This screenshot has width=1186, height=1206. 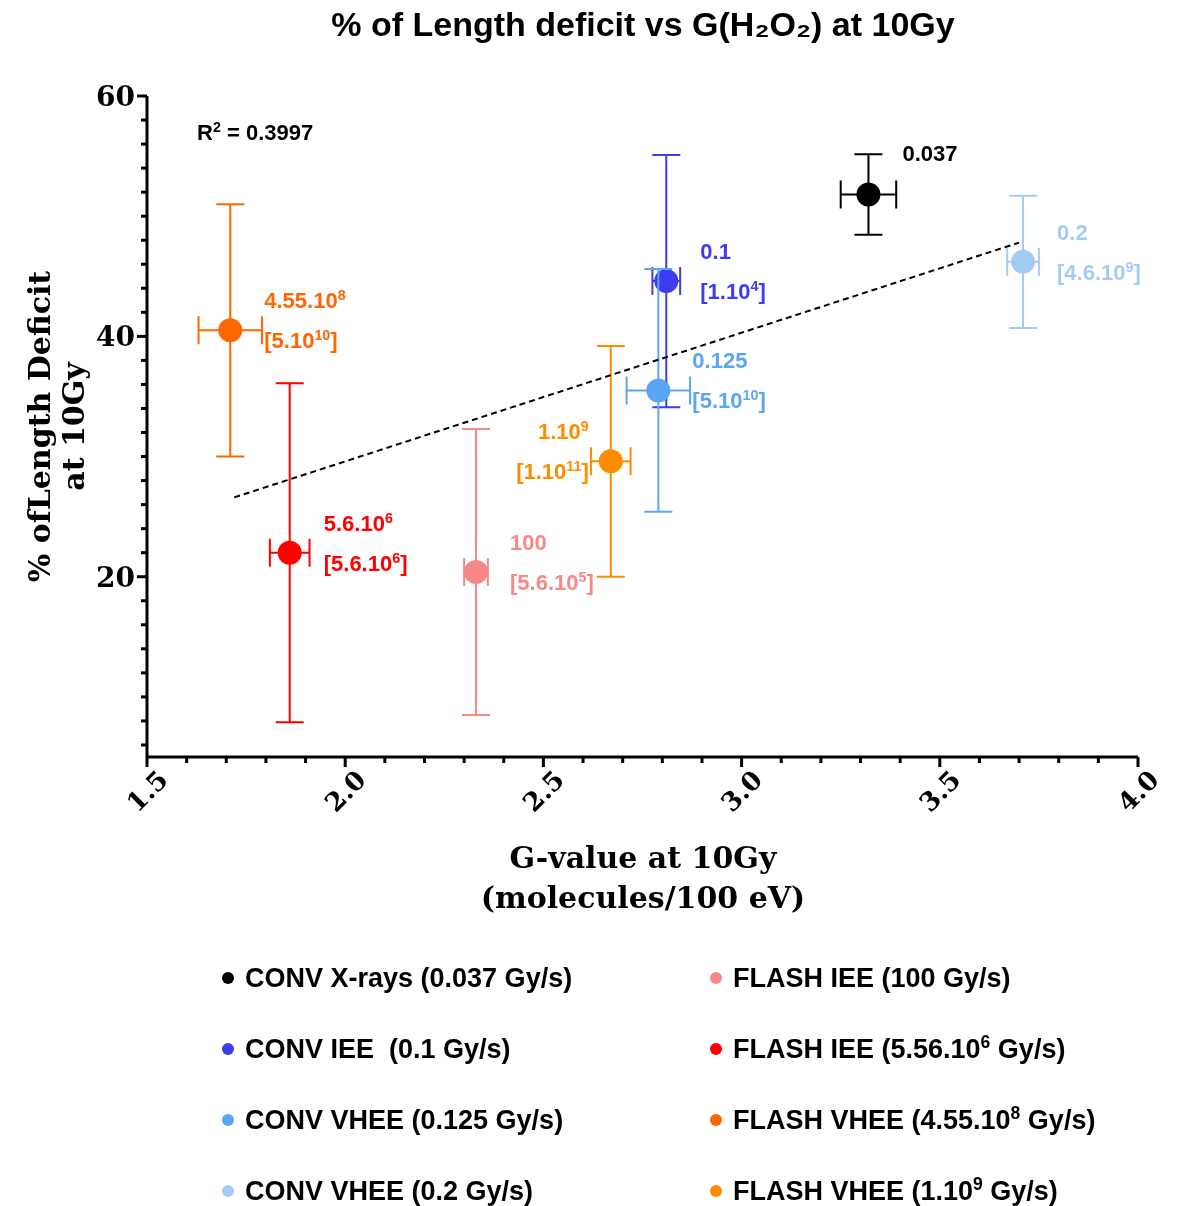 I want to click on annotation: [5.6.10$^{5}$], so click(x=552, y=581).